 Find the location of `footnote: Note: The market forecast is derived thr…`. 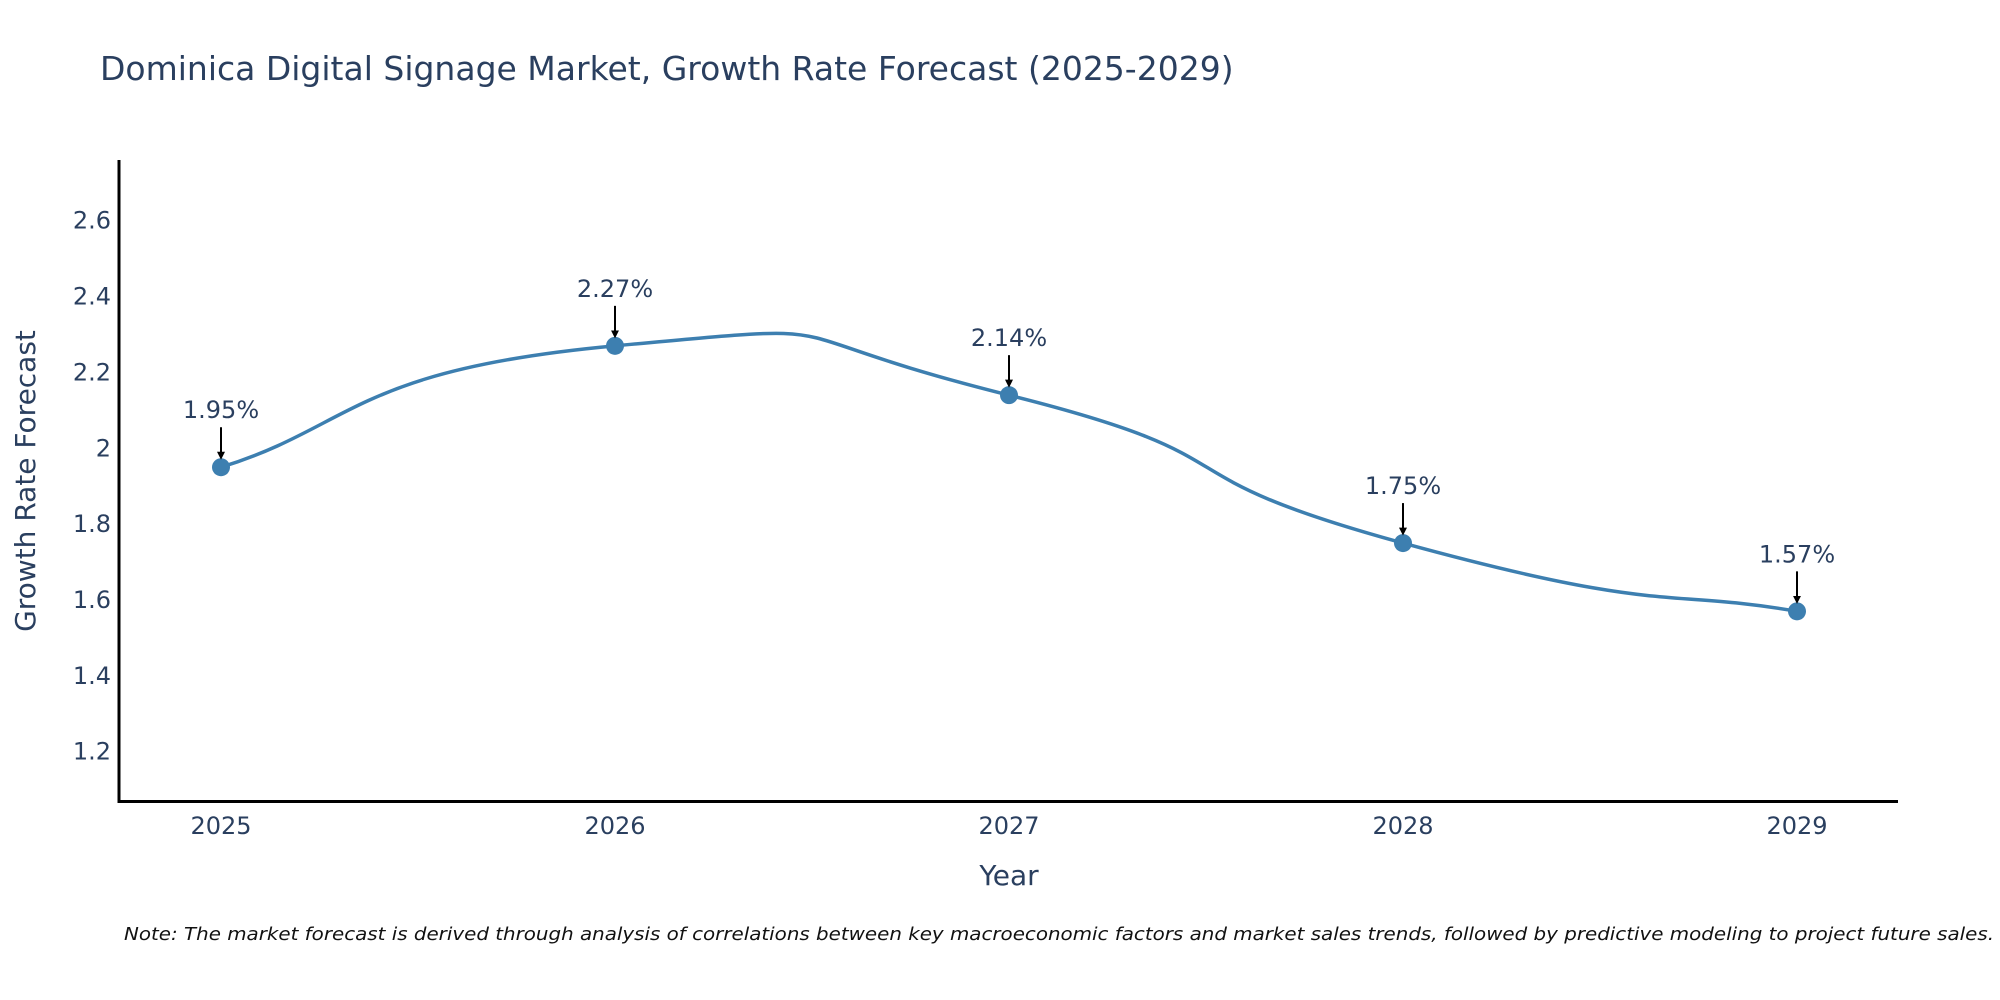

footnote: Note: The market forecast is derived thr… is located at coordinates (1059, 934).